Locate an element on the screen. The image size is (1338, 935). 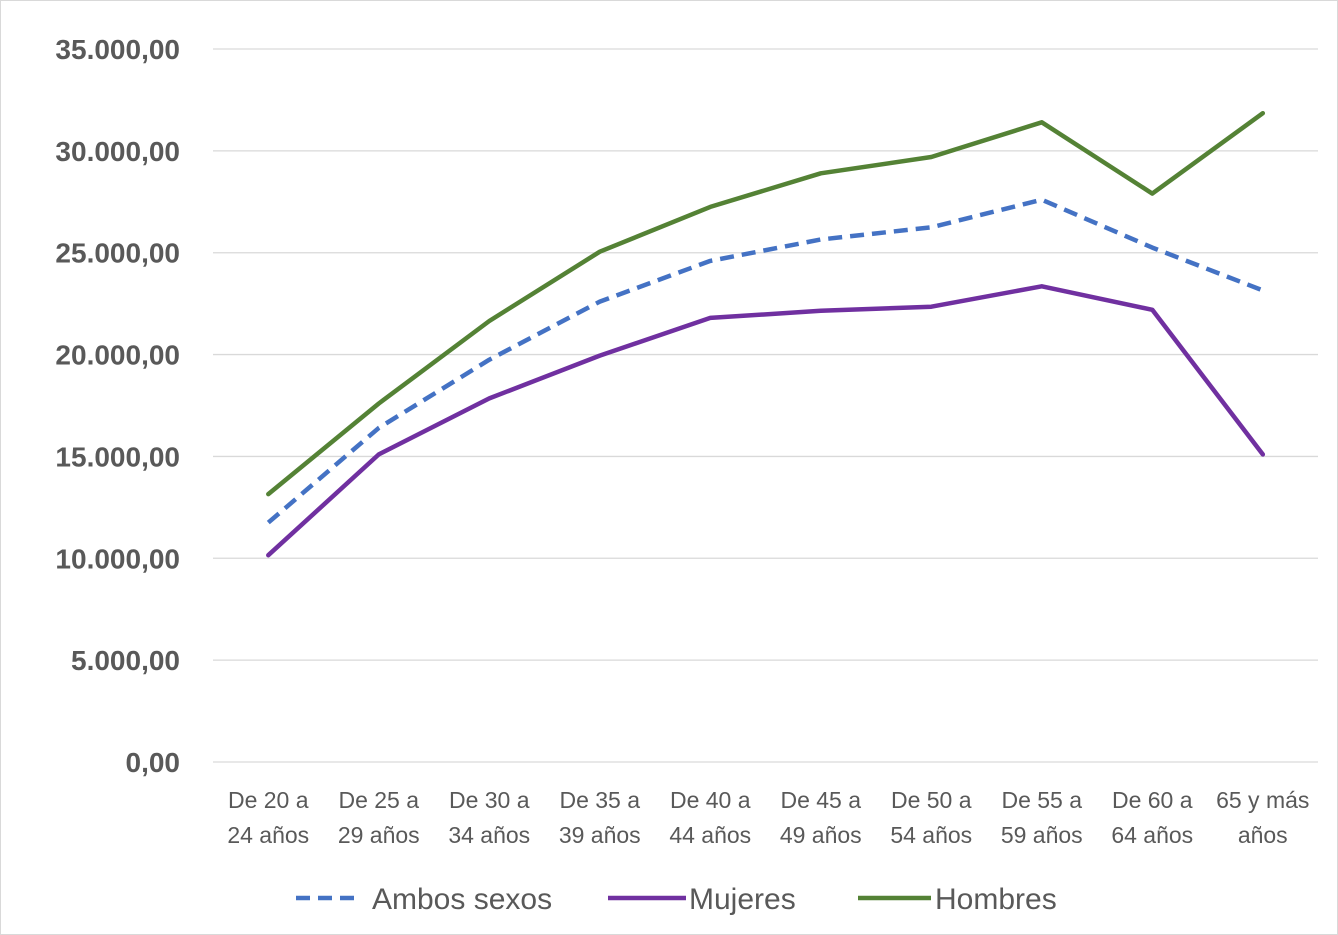
y-tick-label: 10.000,00 is located at coordinates (117, 558).